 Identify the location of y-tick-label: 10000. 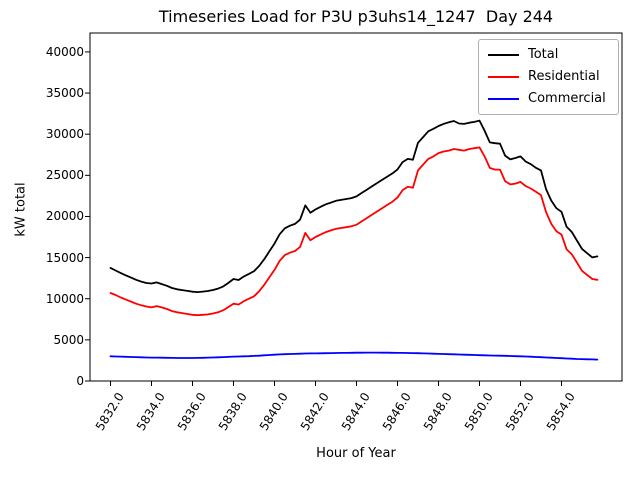
(64, 298).